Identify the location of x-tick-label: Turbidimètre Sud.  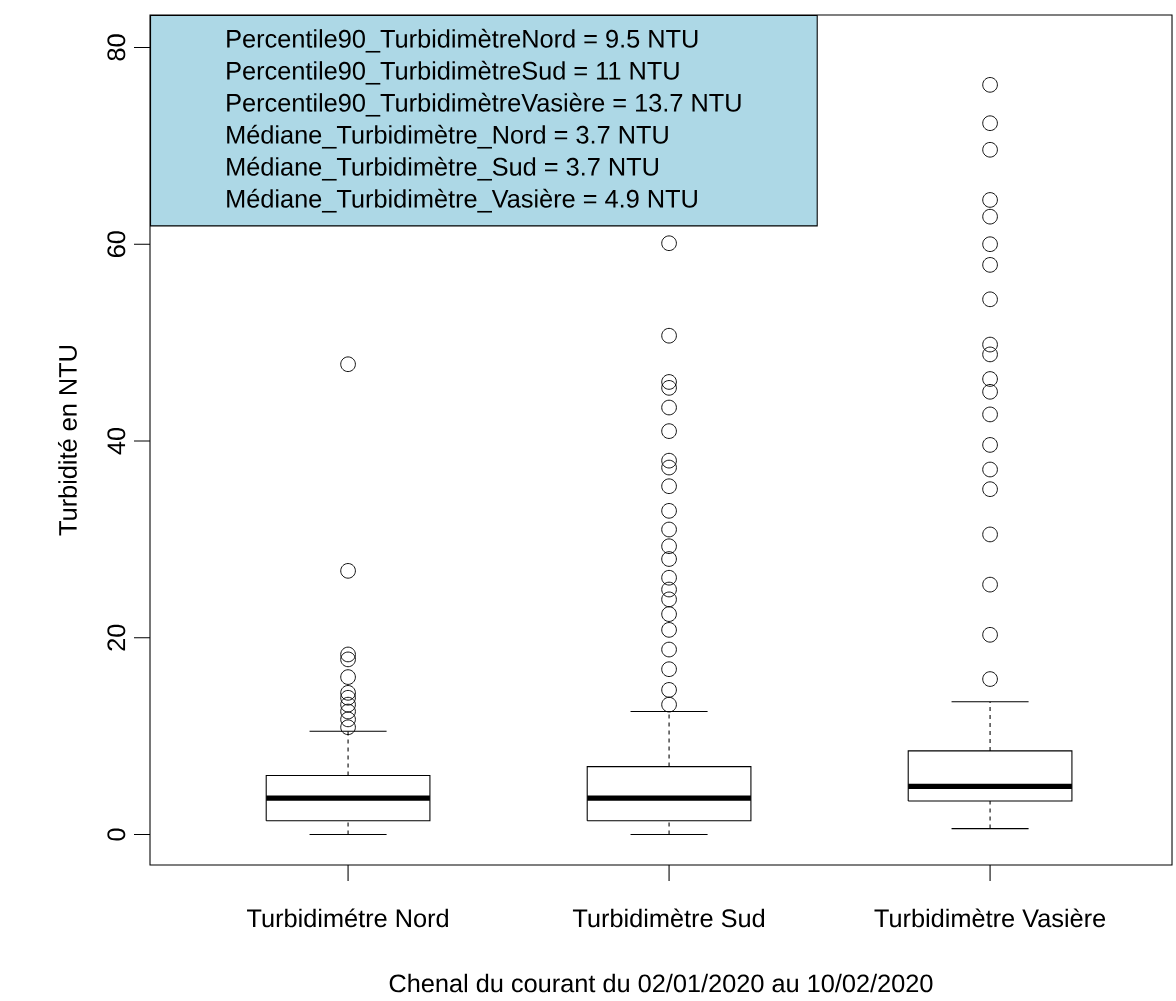
(668, 918).